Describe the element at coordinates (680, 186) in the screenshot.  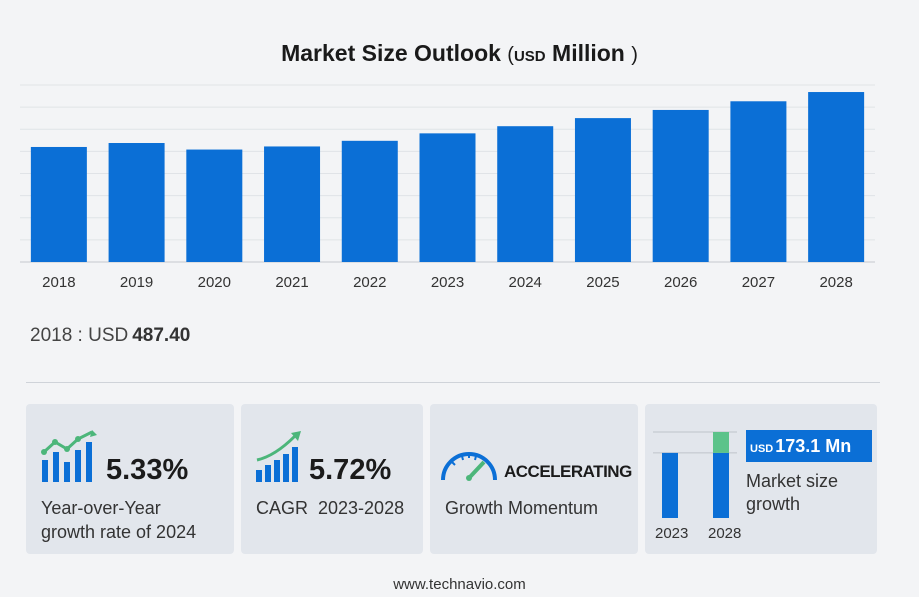
I see `bar-2026` at that location.